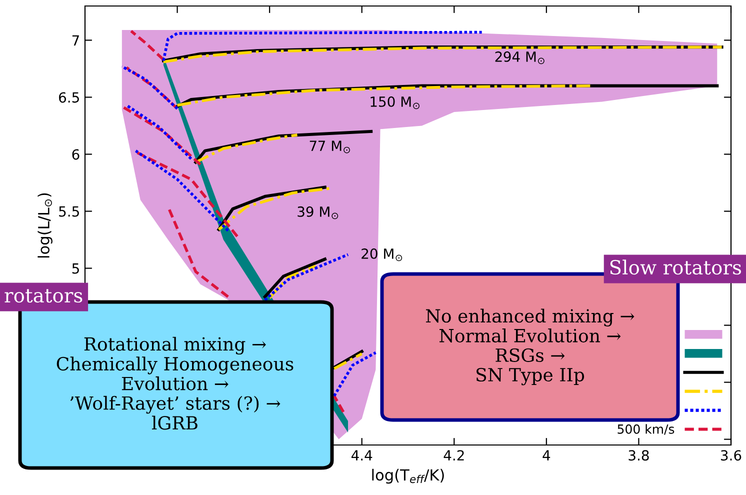 The image size is (746, 495). Describe the element at coordinates (638, 455) in the screenshot. I see `x-tick-label: 3.8` at that location.